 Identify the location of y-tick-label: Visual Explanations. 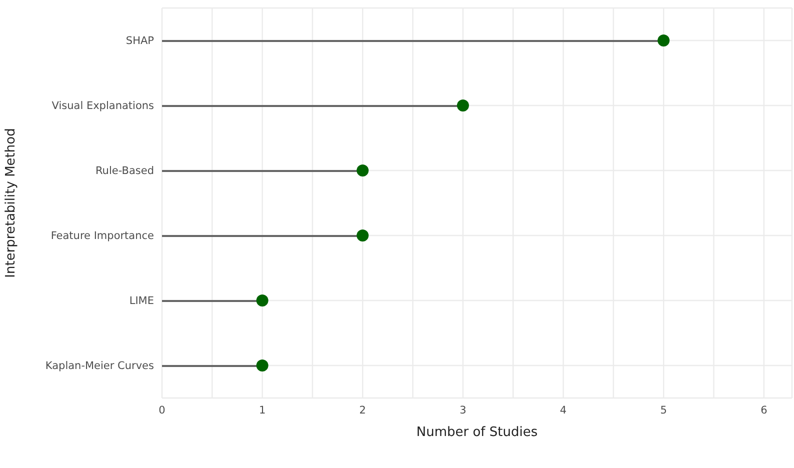
(103, 106).